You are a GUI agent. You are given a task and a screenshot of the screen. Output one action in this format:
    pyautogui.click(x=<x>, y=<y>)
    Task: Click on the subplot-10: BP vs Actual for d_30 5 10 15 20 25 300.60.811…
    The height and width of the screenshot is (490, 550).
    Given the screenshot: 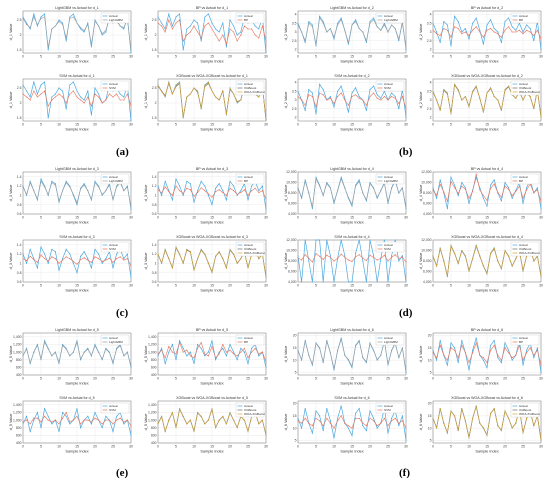 What is the action you would take?
    pyautogui.click(x=206, y=196)
    